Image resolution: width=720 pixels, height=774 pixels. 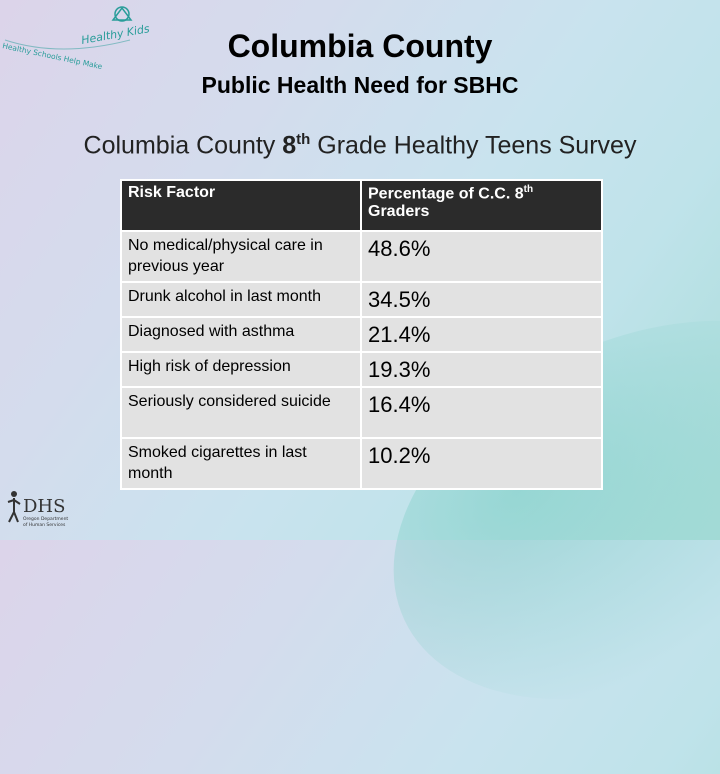 What do you see at coordinates (241, 205) in the screenshot?
I see `header-risk-factor: Risk Factor` at bounding box center [241, 205].